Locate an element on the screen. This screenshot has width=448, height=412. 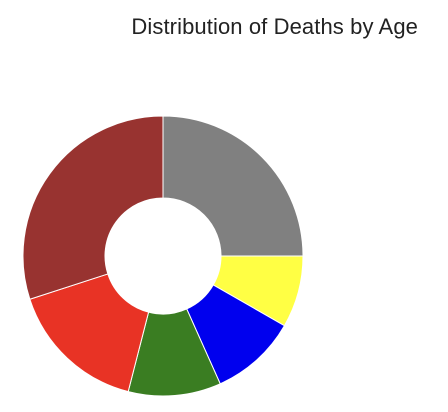
cropped-legend-fragment: ““““ is located at coordinates (75, 3).